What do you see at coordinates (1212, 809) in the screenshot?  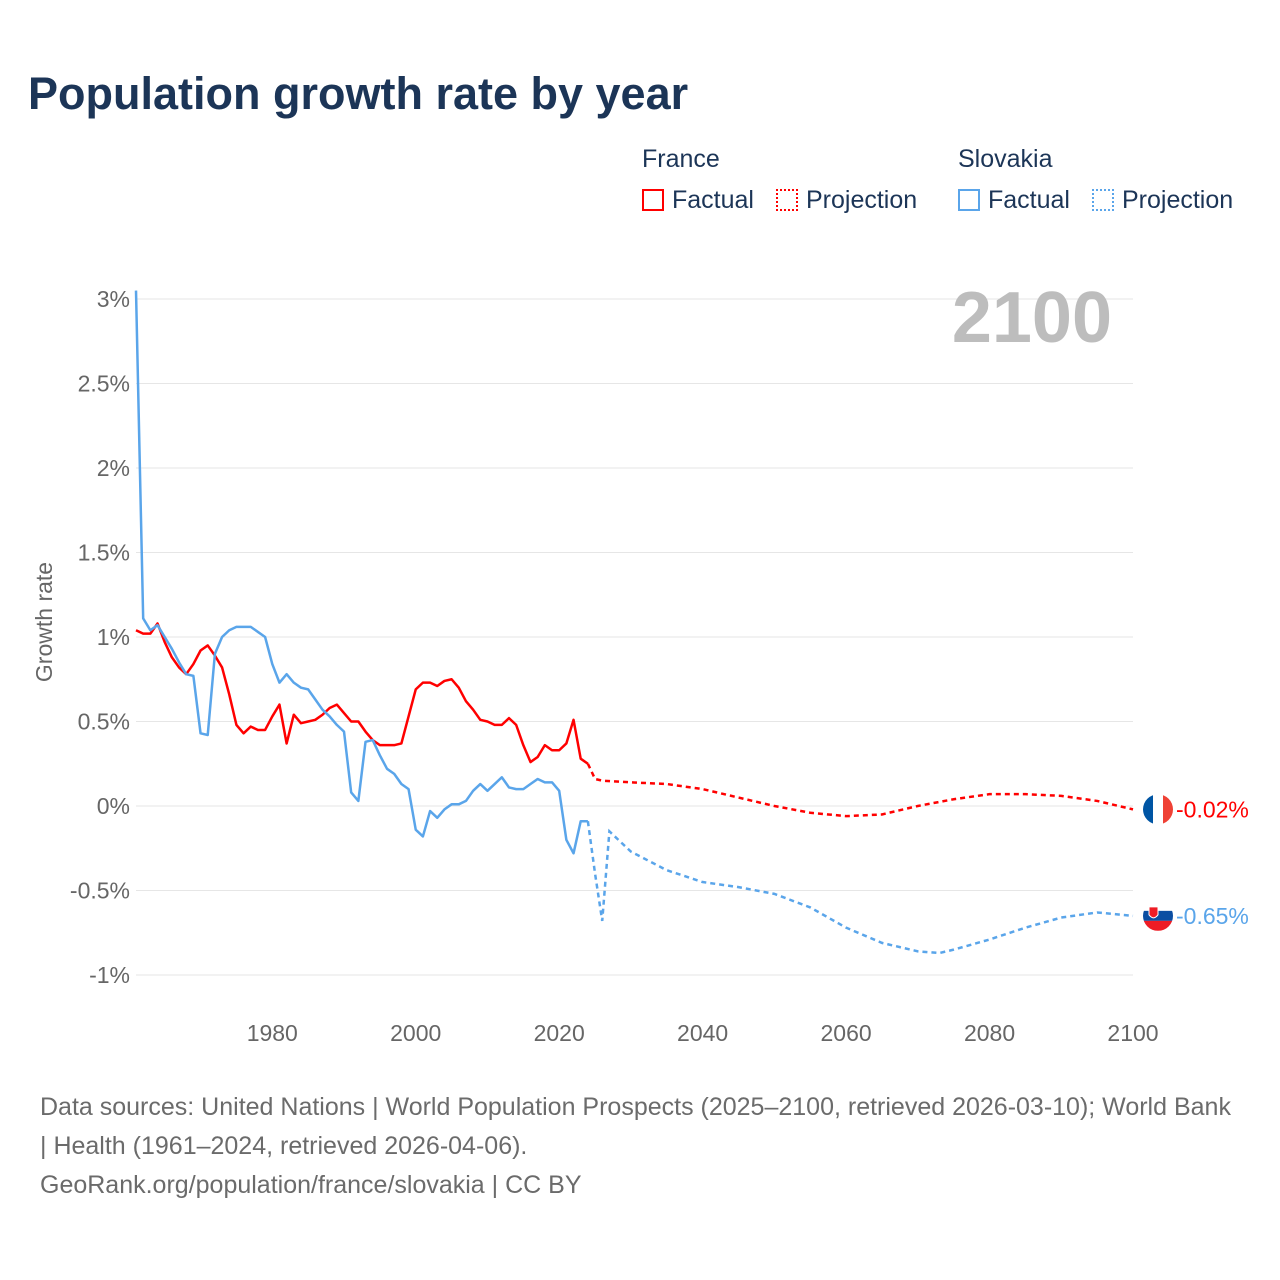 I see `end-label-france: -0.02%` at bounding box center [1212, 809].